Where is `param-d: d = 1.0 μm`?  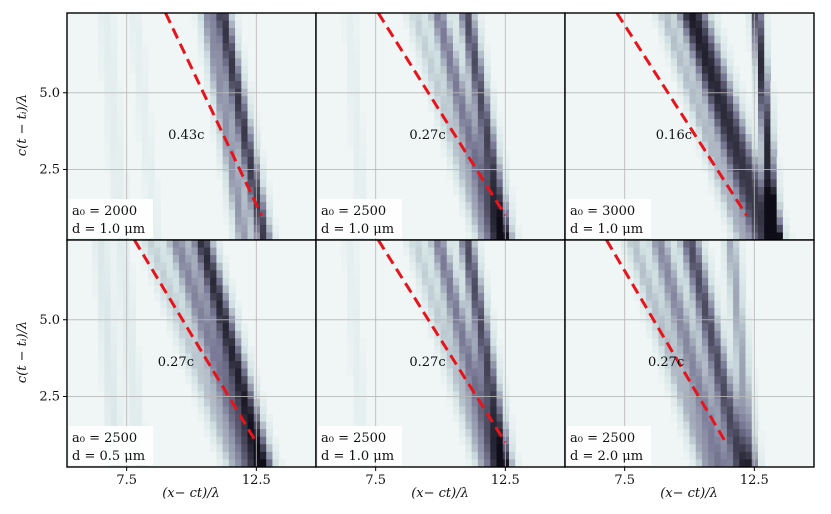
param-d: d = 1.0 μm is located at coordinates (606, 229).